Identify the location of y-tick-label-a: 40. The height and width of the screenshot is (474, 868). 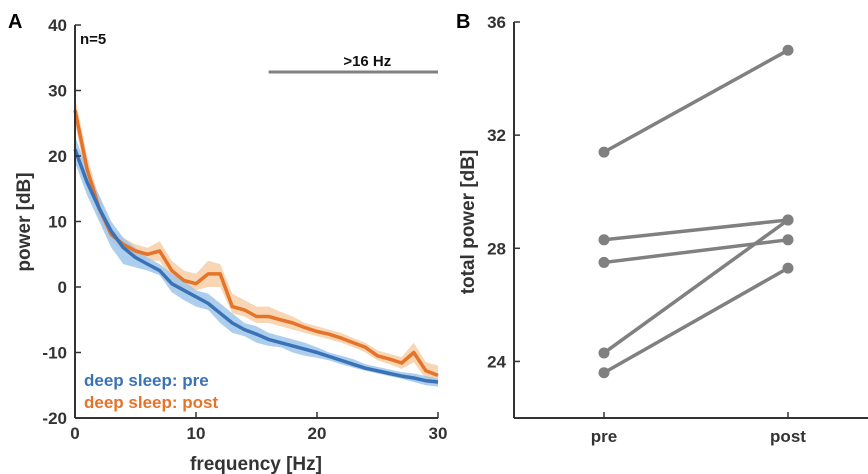
(57, 25).